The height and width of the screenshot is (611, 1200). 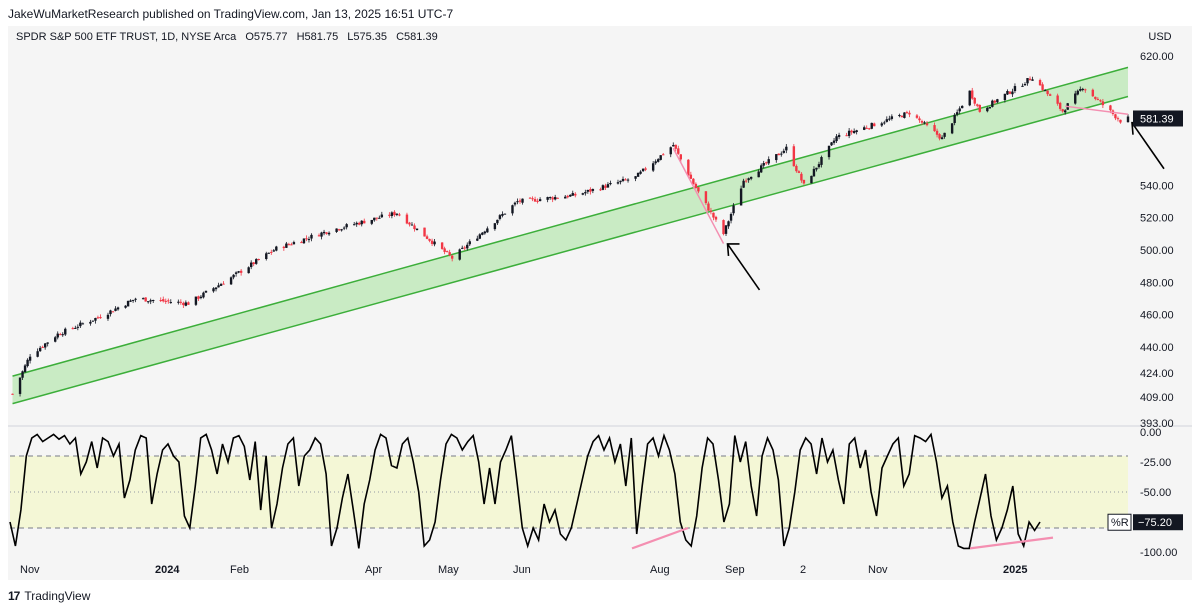 I want to click on price-axis-tick: 409.00, so click(x=1157, y=398).